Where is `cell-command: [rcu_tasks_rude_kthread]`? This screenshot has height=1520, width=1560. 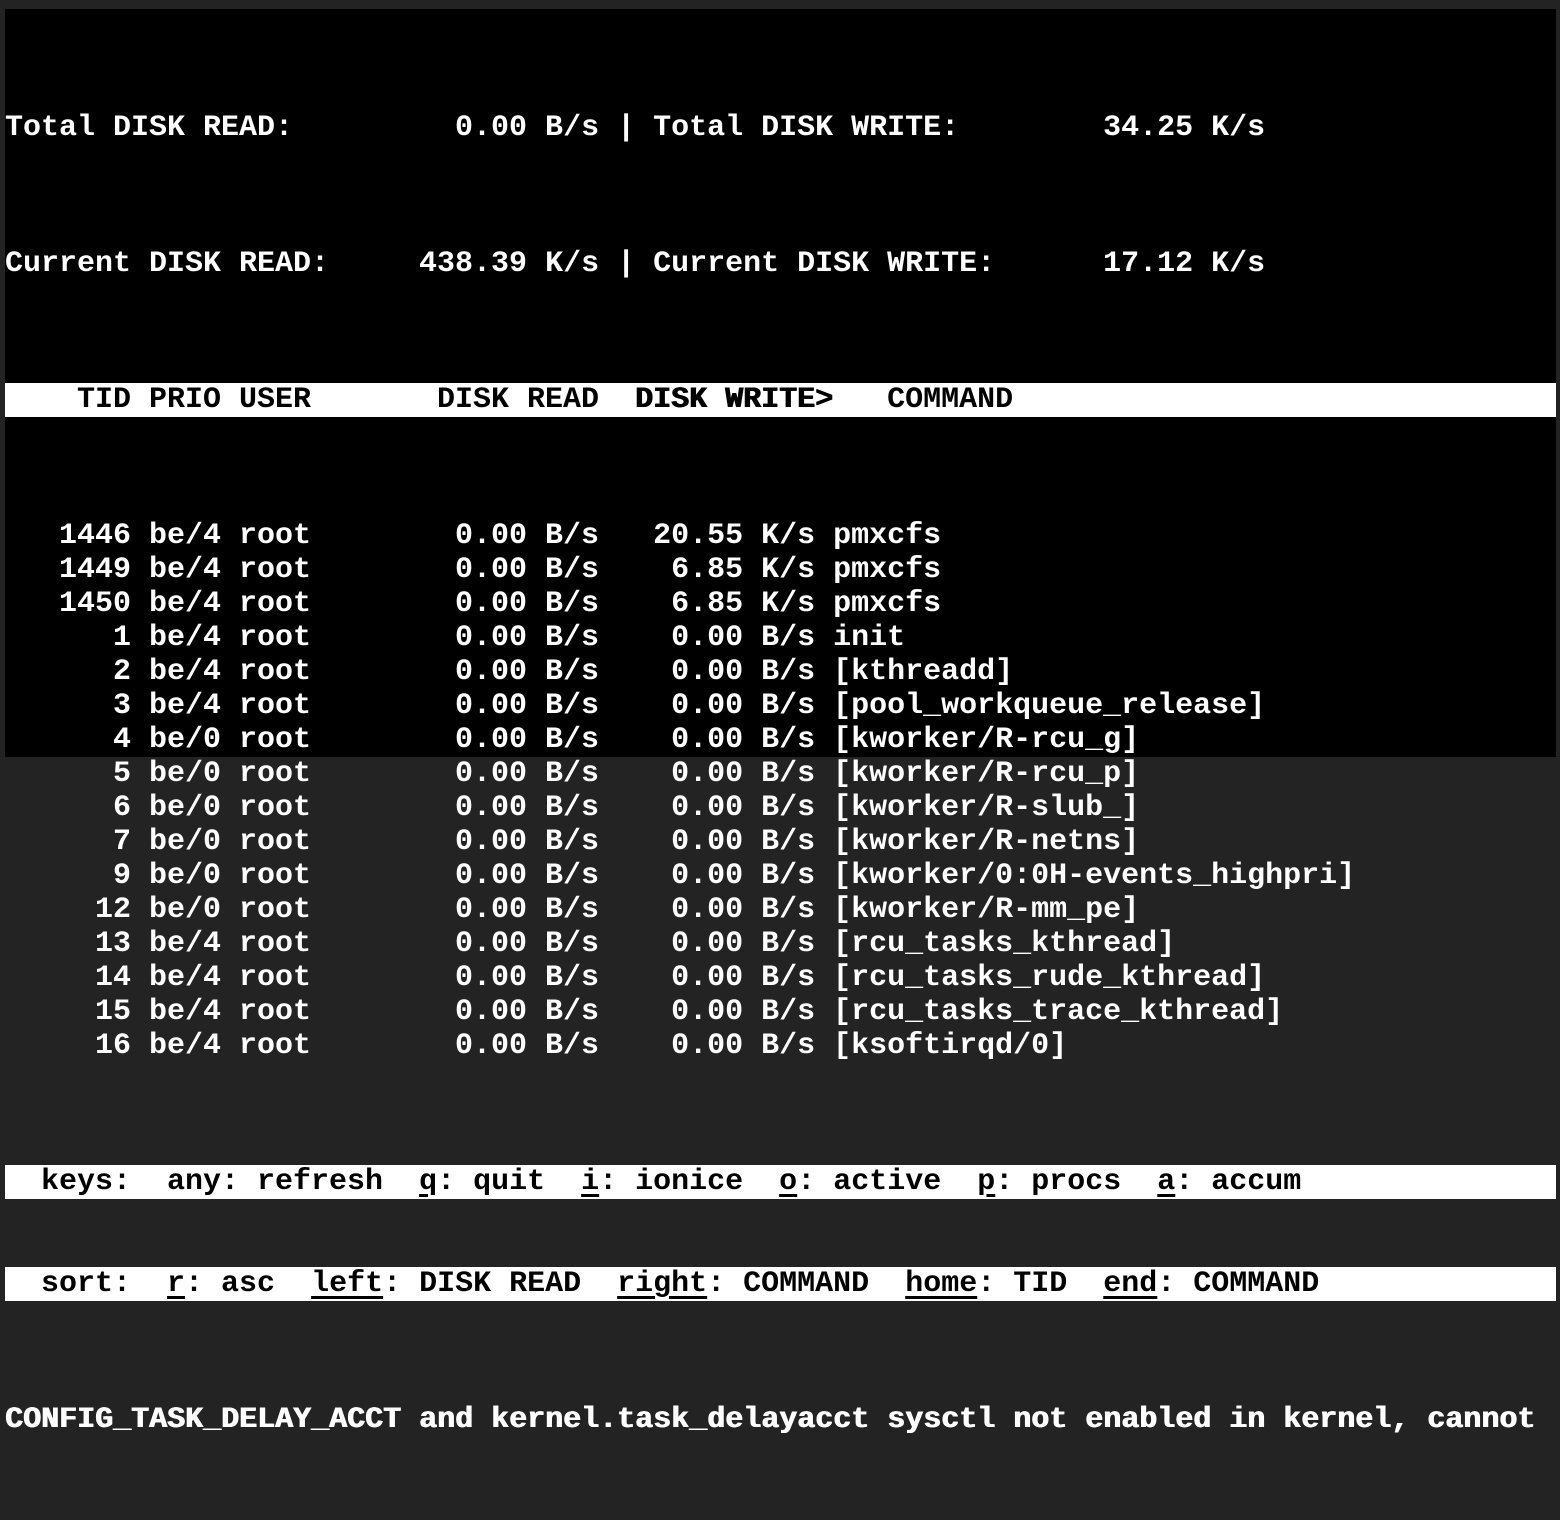
cell-command: [rcu_tasks_rude_kthread] is located at coordinates (1194, 978).